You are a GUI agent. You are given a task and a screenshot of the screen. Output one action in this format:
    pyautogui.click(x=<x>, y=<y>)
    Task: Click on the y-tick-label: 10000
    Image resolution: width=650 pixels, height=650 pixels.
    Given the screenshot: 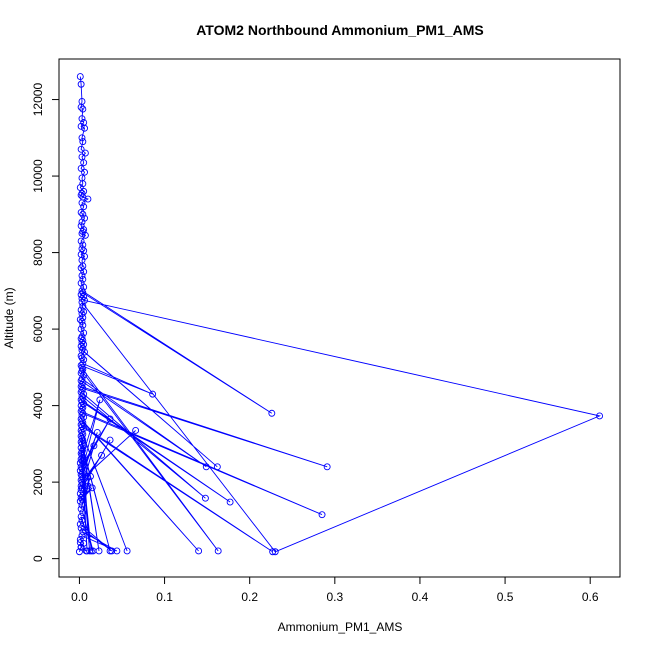 What is the action you would take?
    pyautogui.click(x=38, y=176)
    